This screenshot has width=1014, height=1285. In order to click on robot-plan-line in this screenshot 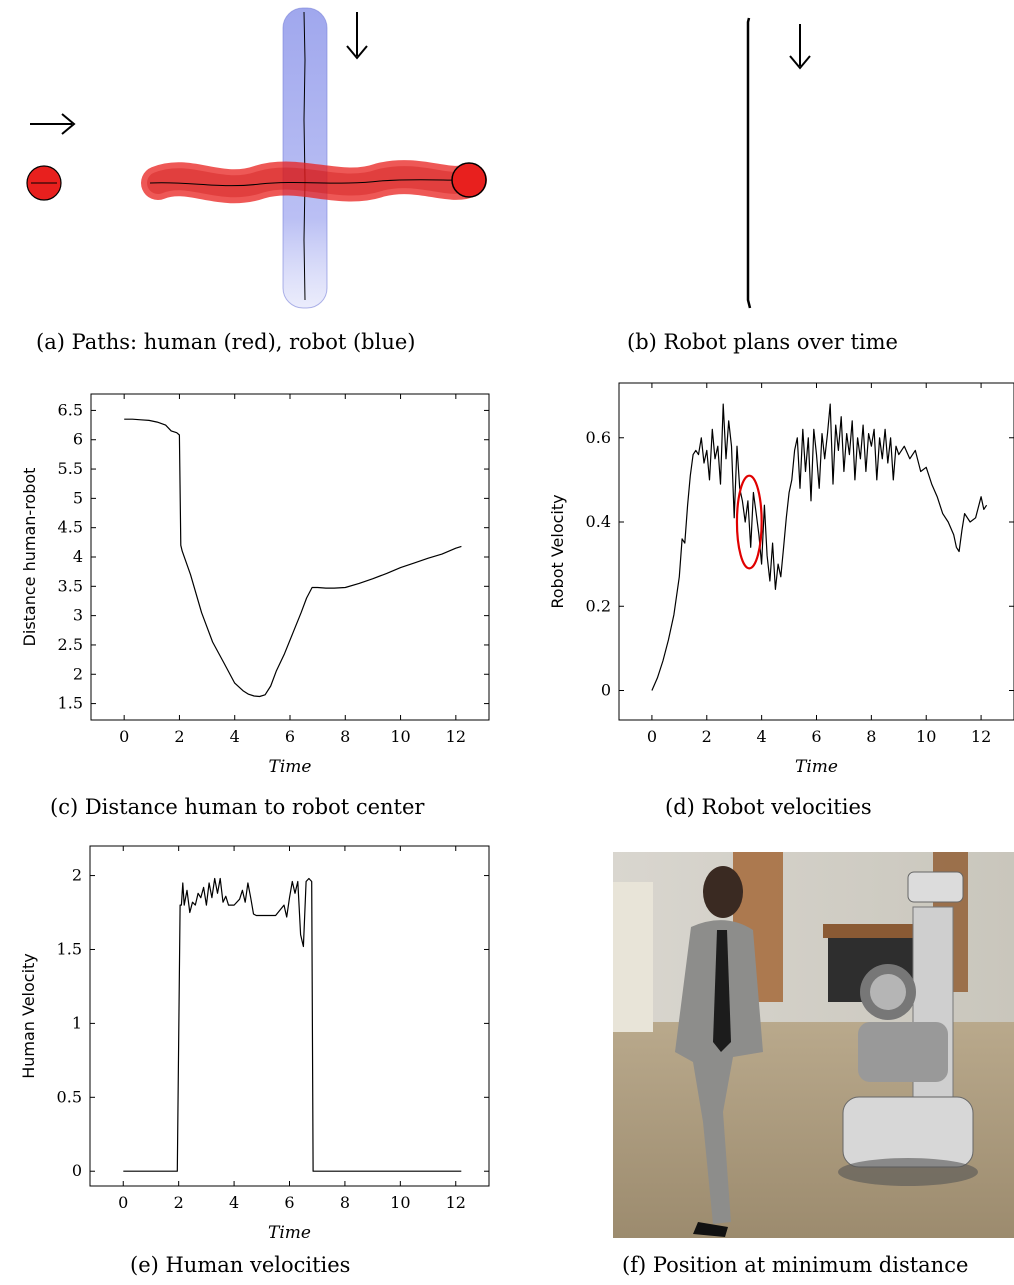, I will do `click(749, 163)`.